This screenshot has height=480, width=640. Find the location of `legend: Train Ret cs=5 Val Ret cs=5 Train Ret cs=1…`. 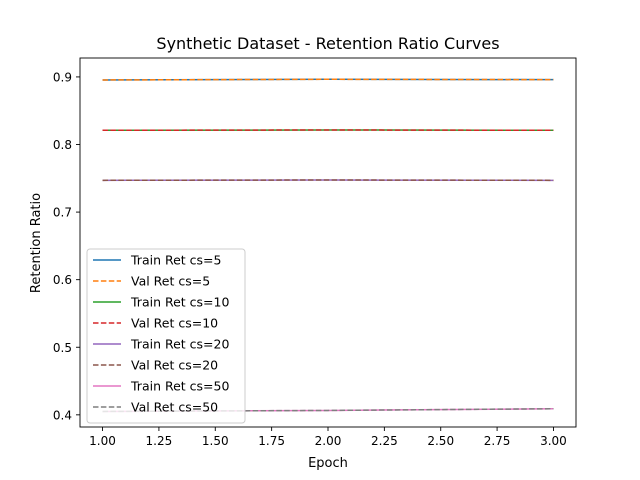

legend: Train Ret cs=5 Val Ret cs=5 Train Ret cs=1… is located at coordinates (166, 336).